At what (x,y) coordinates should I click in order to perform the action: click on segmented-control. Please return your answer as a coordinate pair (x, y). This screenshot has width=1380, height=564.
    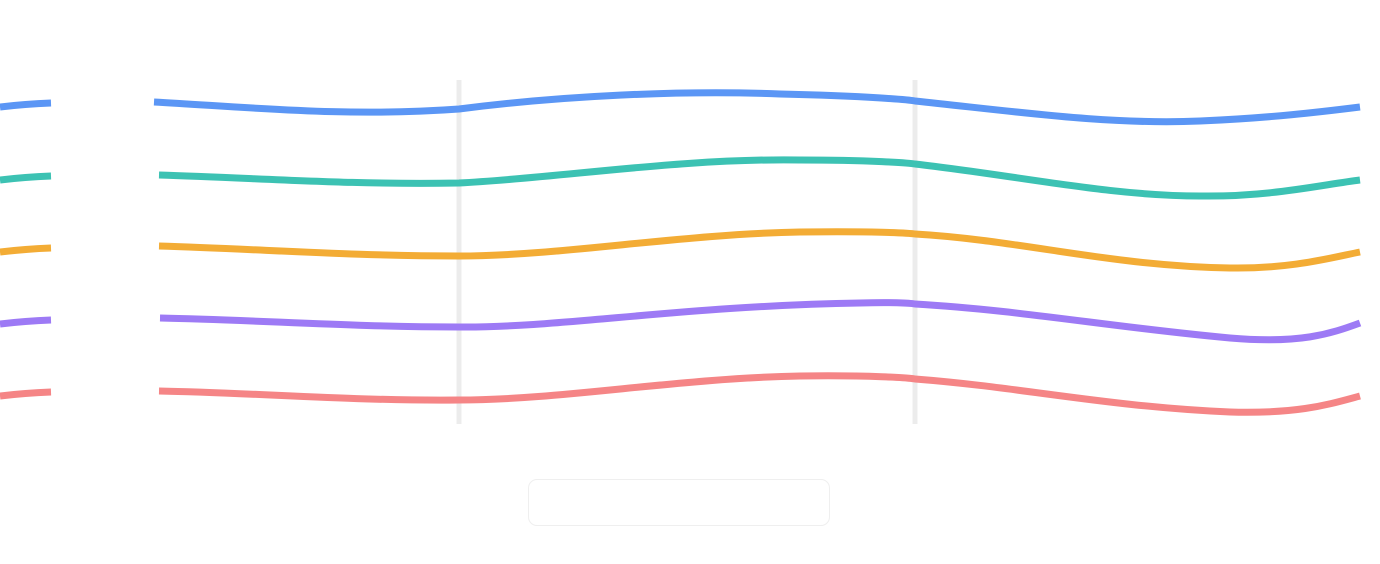
    Looking at the image, I should click on (679, 502).